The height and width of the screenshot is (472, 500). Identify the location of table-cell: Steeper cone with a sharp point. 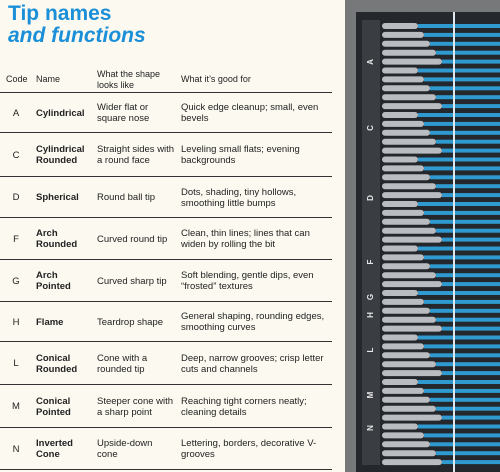
(135, 406).